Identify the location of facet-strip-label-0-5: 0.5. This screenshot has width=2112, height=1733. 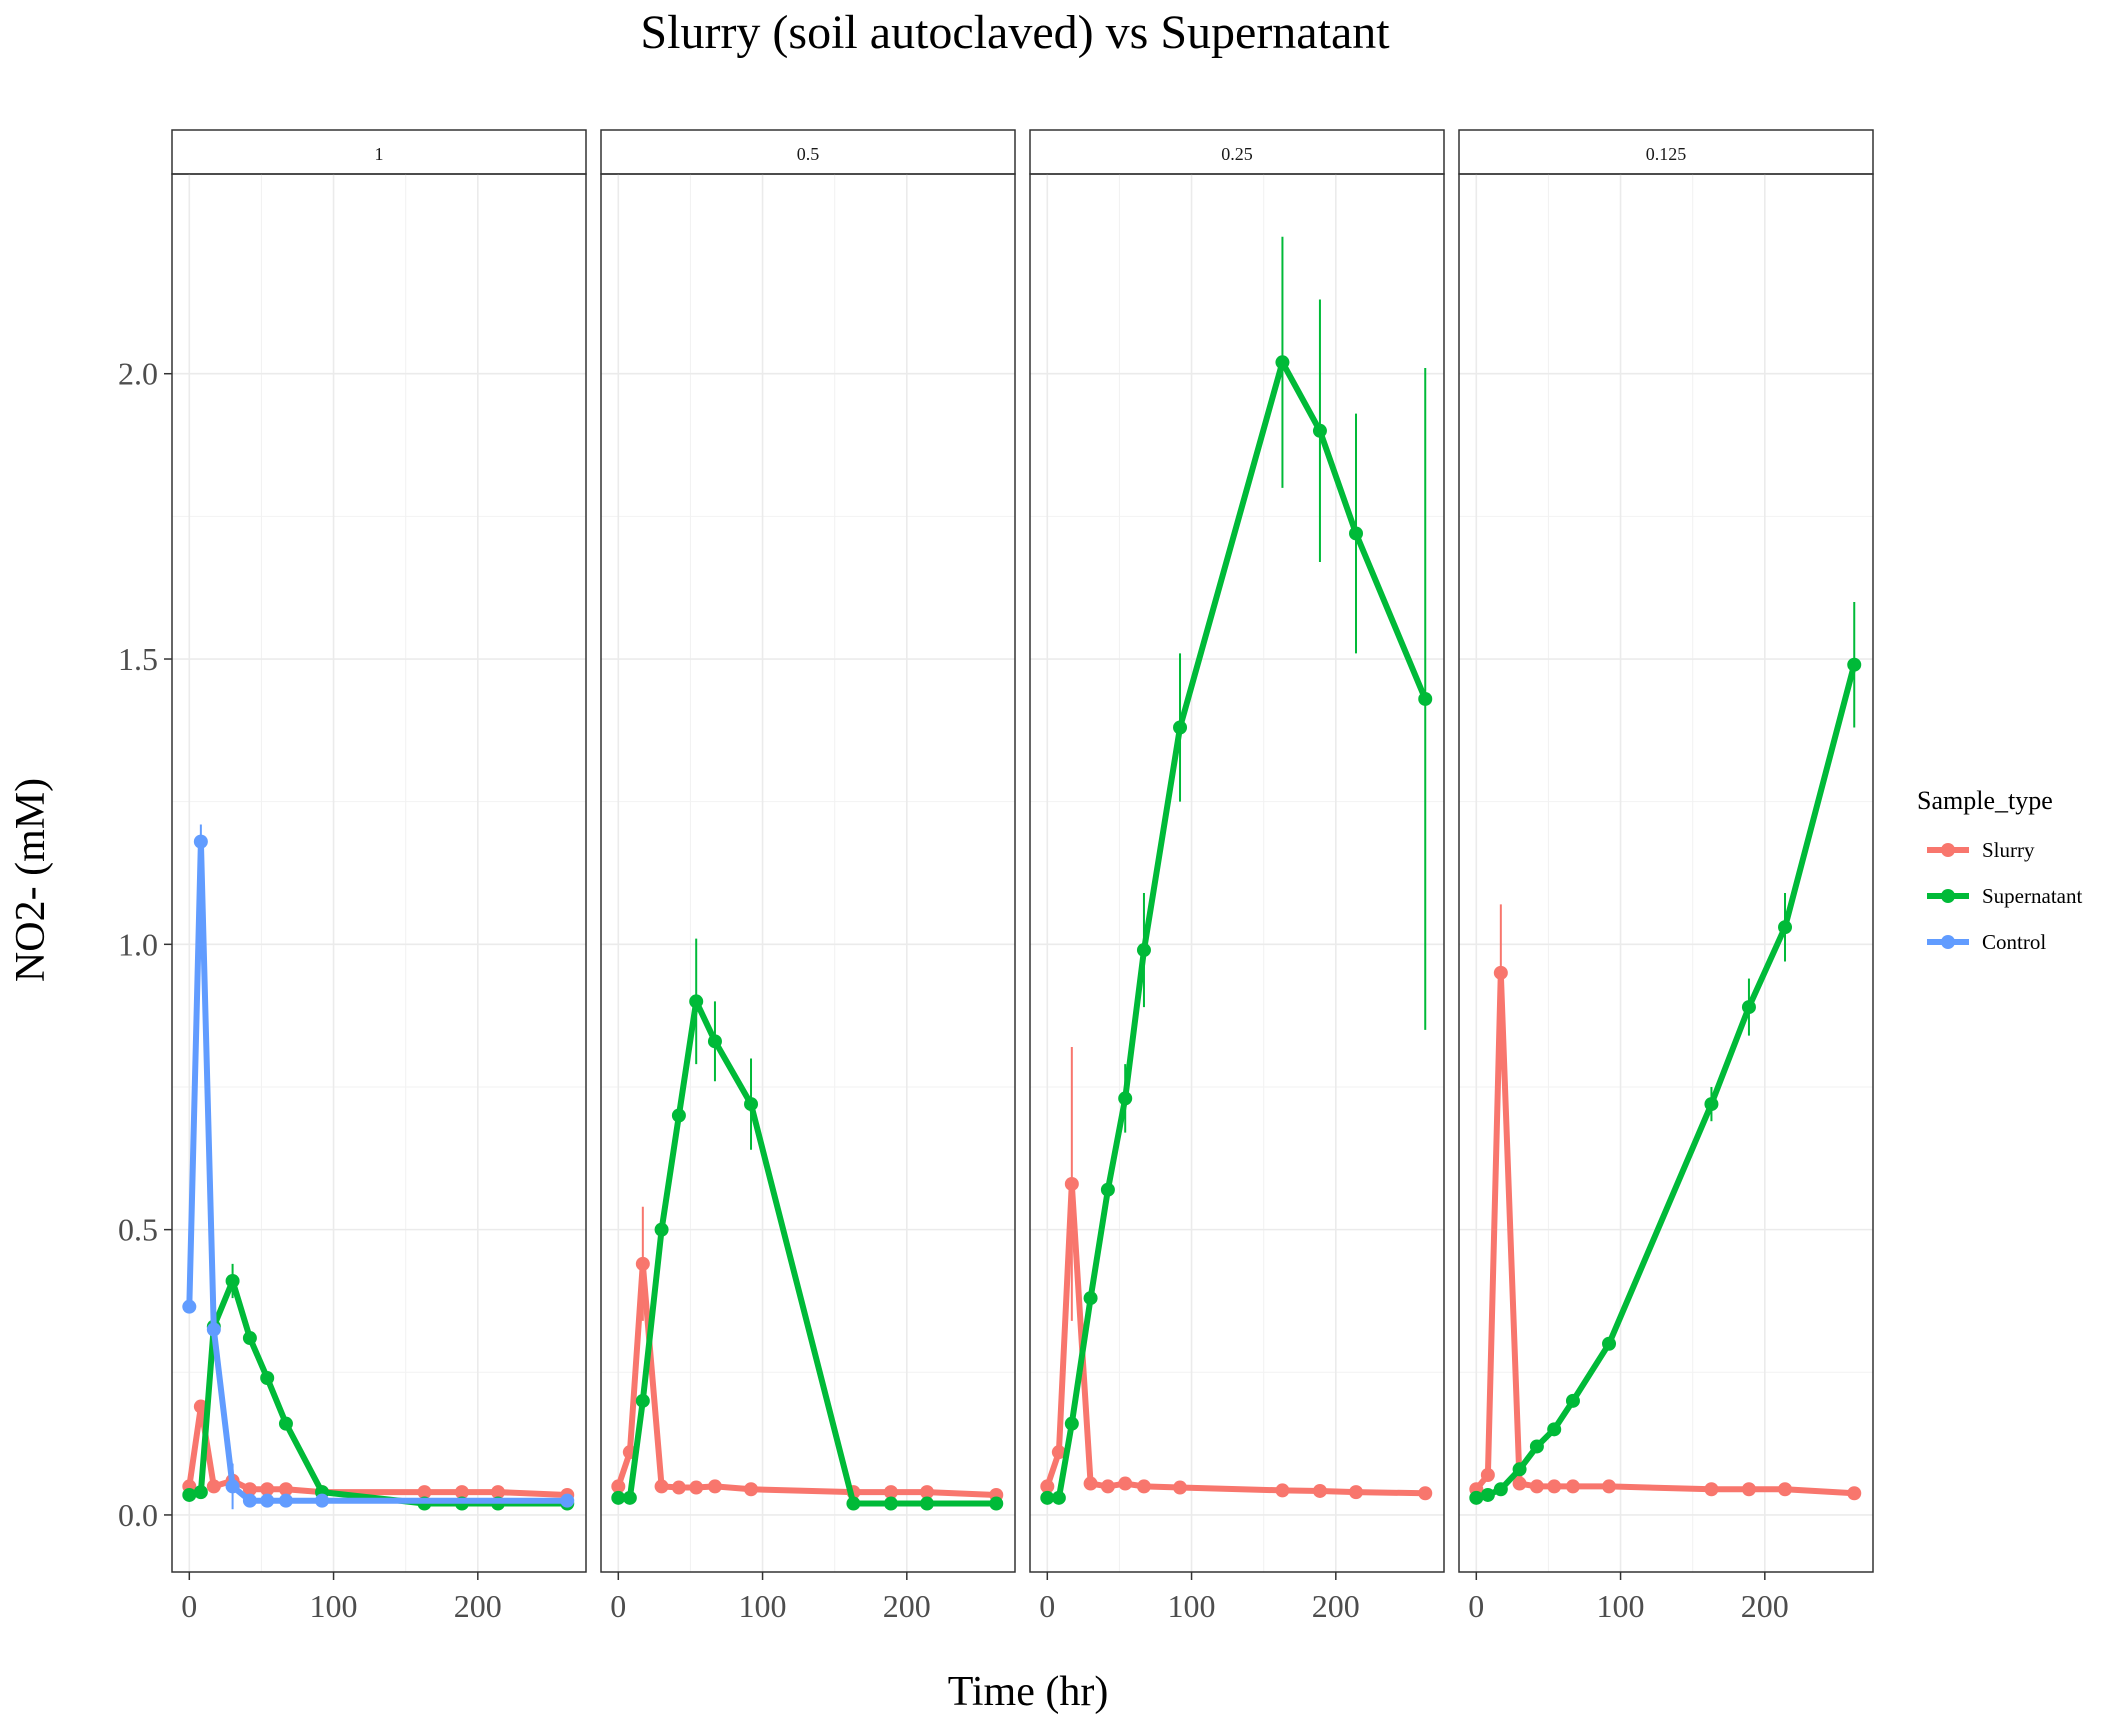
(808, 154).